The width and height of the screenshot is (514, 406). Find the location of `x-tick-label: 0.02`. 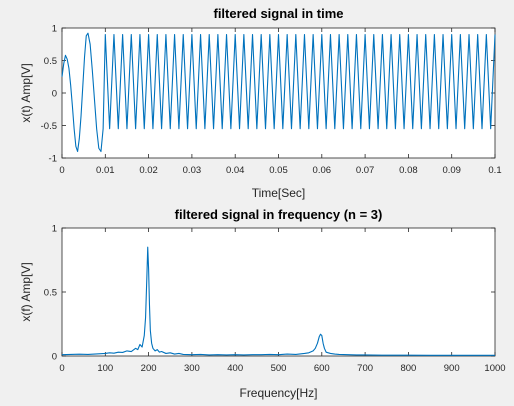

x-tick-label: 0.02 is located at coordinates (148, 170).